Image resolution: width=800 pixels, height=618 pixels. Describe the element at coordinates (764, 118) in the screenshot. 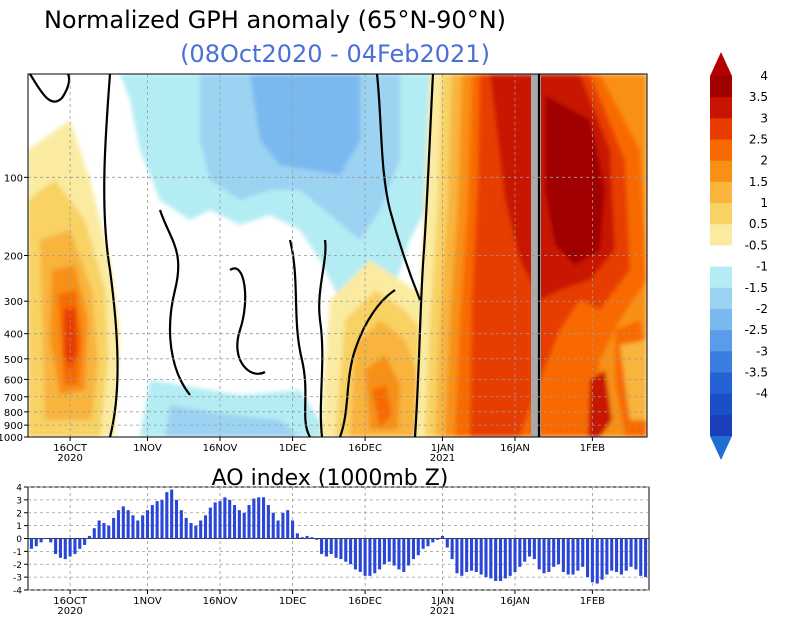

I see `colorbar-label: 3` at that location.